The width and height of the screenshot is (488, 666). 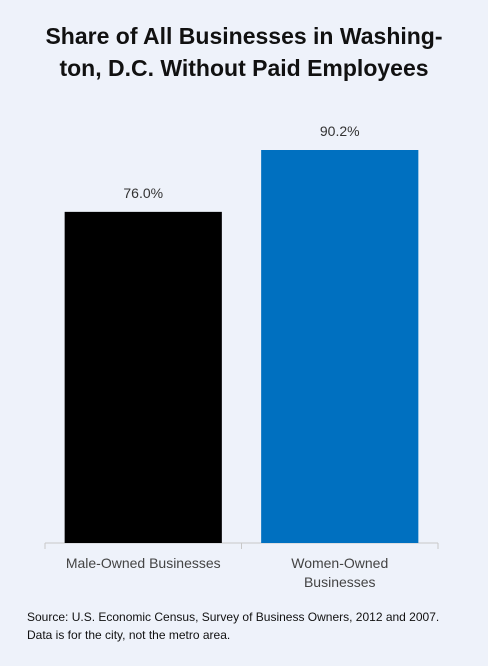 I want to click on title-line: Share of All Businesses in Washing-, so click(x=244, y=36).